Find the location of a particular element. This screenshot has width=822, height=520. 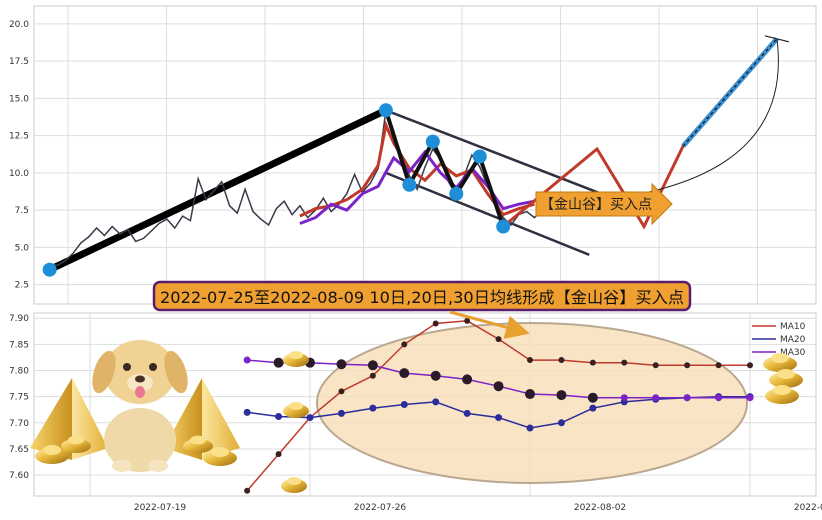

y-tick-label: 10.0 is located at coordinates (19, 174).